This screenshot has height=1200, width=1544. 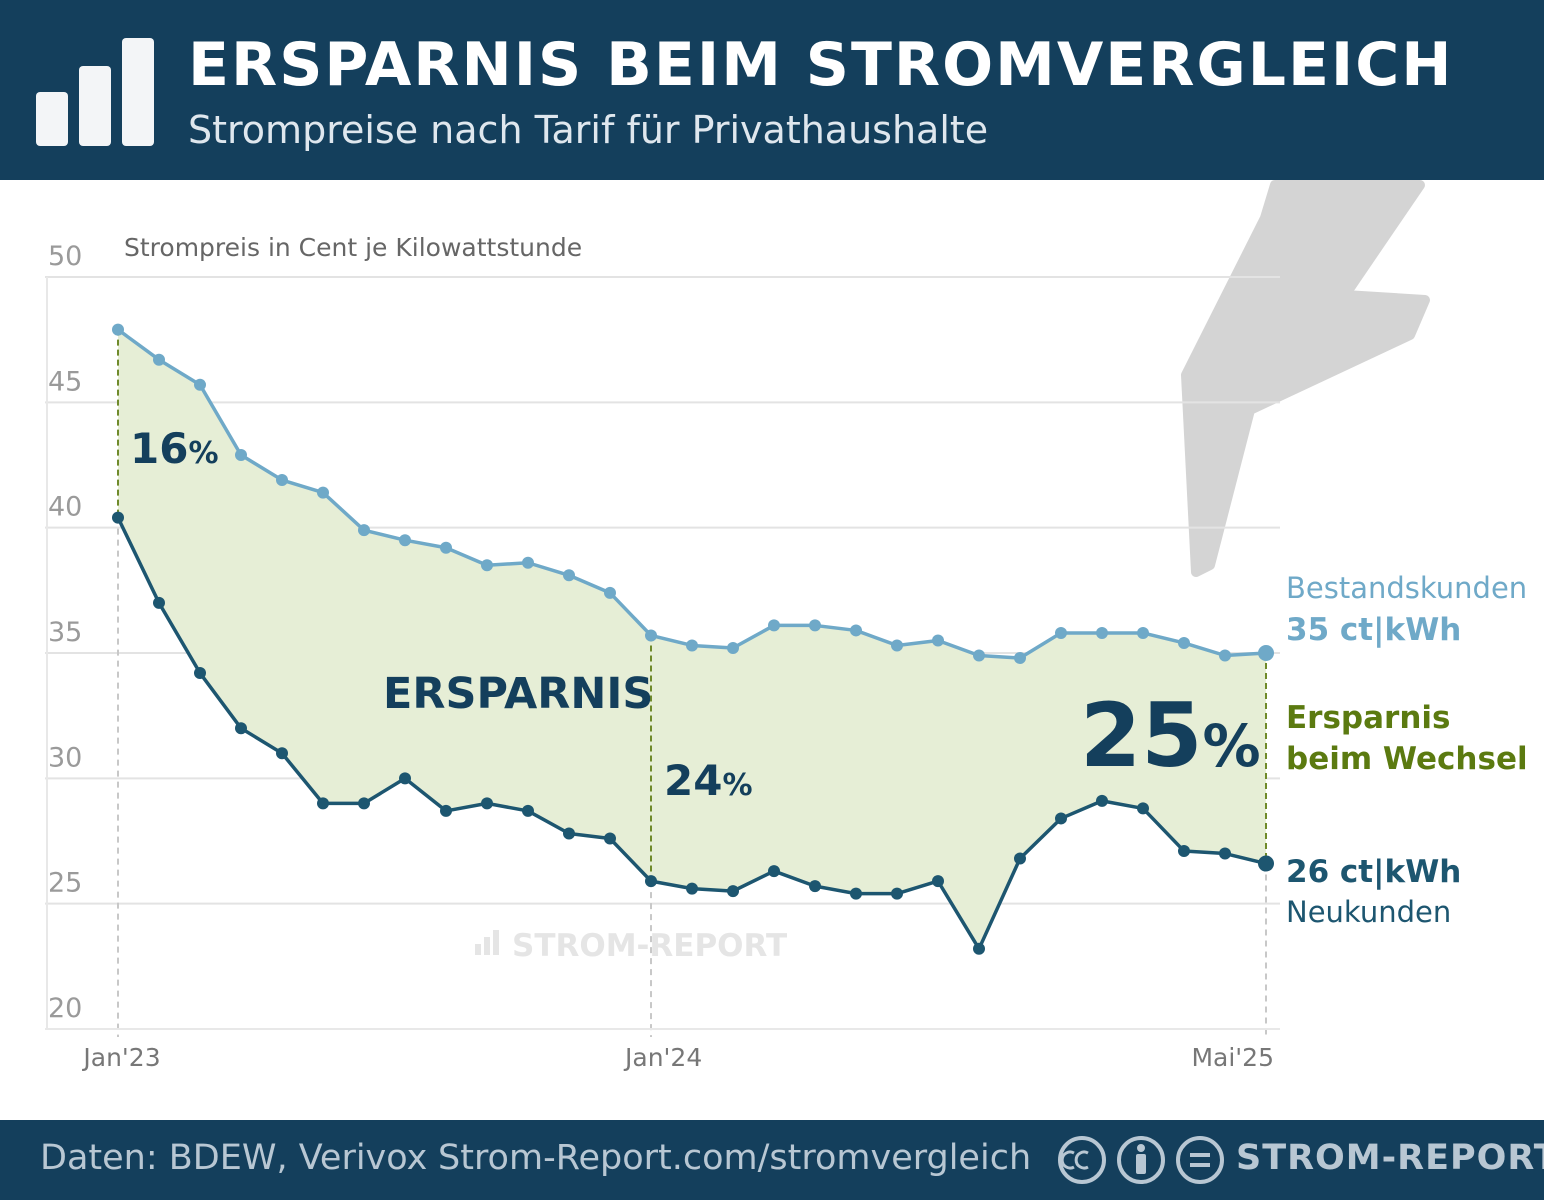 What do you see at coordinates (65, 1008) in the screenshot?
I see `y-tick-label: 20` at bounding box center [65, 1008].